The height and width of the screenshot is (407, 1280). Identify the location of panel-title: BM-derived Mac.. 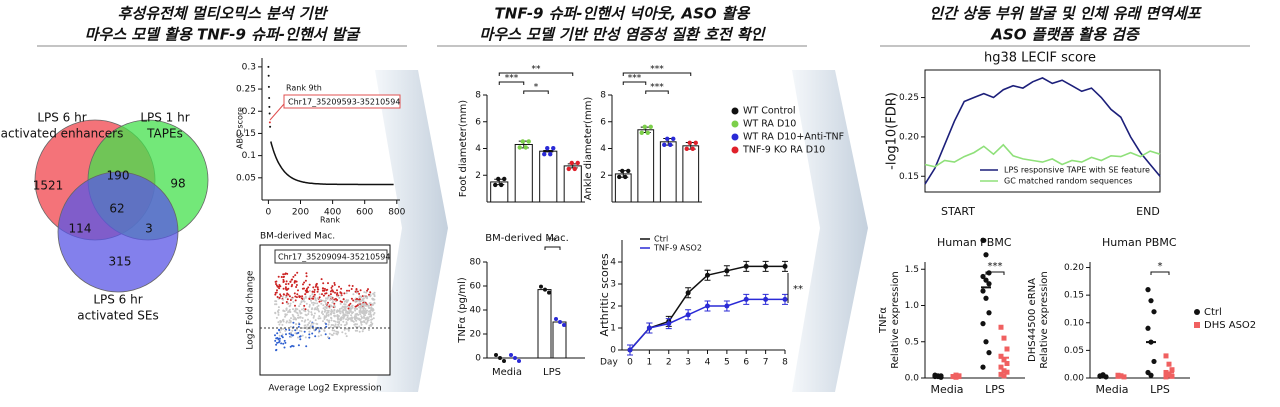
(297, 237).